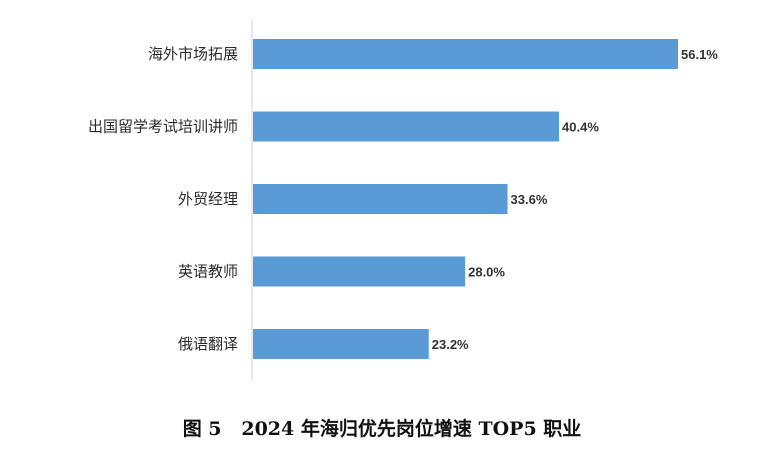 Image resolution: width=764 pixels, height=467 pixels. Describe the element at coordinates (529, 199) in the screenshot. I see `value-label: 33.6%` at that location.